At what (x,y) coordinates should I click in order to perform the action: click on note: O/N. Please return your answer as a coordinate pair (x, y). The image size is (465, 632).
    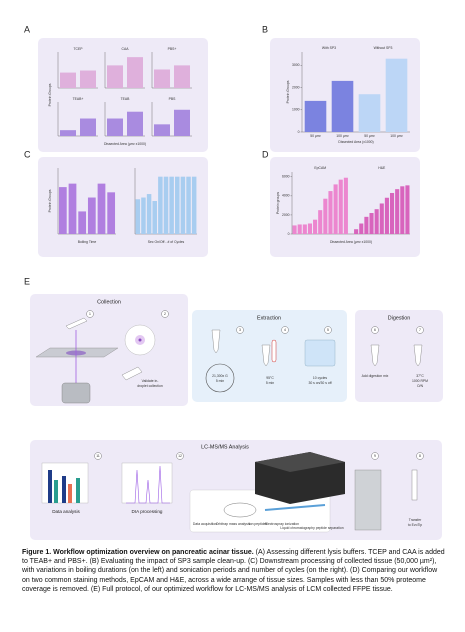
    Looking at the image, I should click on (420, 386).